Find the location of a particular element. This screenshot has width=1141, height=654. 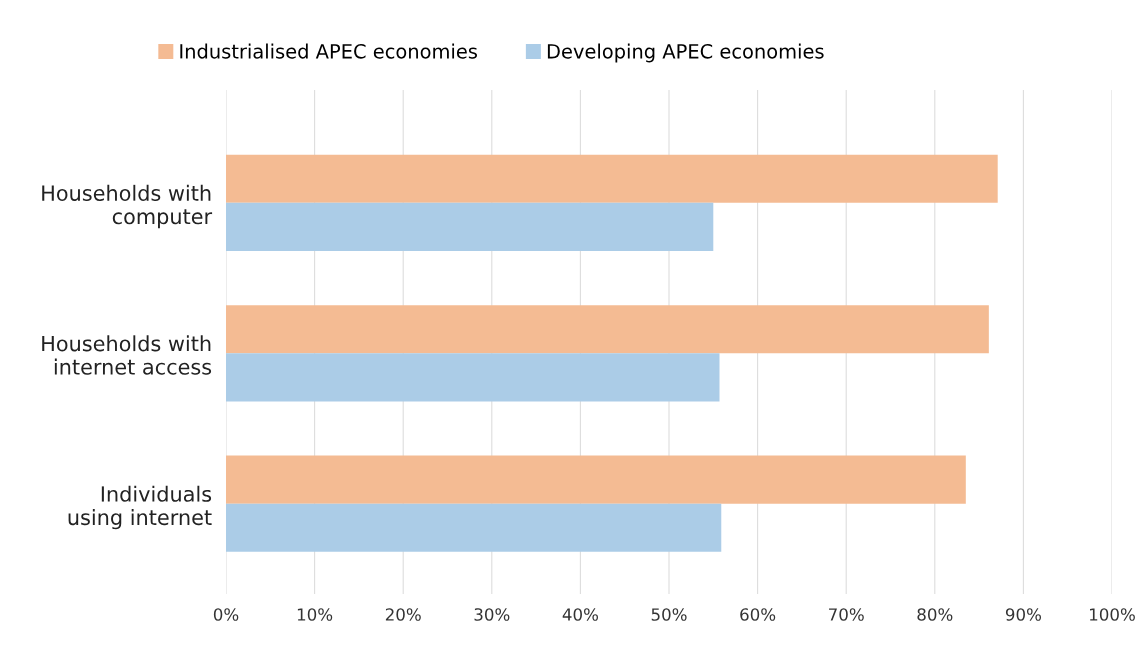

x-tick-label: 0% is located at coordinates (226, 614).